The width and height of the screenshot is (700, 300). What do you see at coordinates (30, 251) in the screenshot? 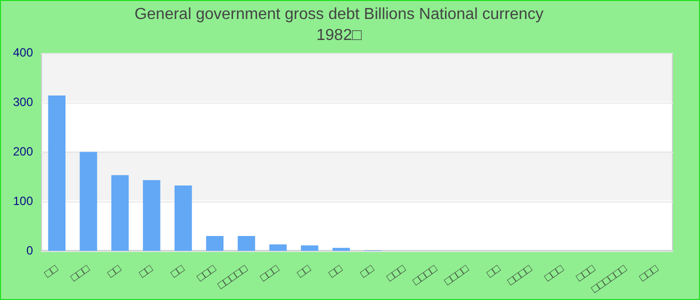
I see `y-tick-label: 0` at bounding box center [30, 251].